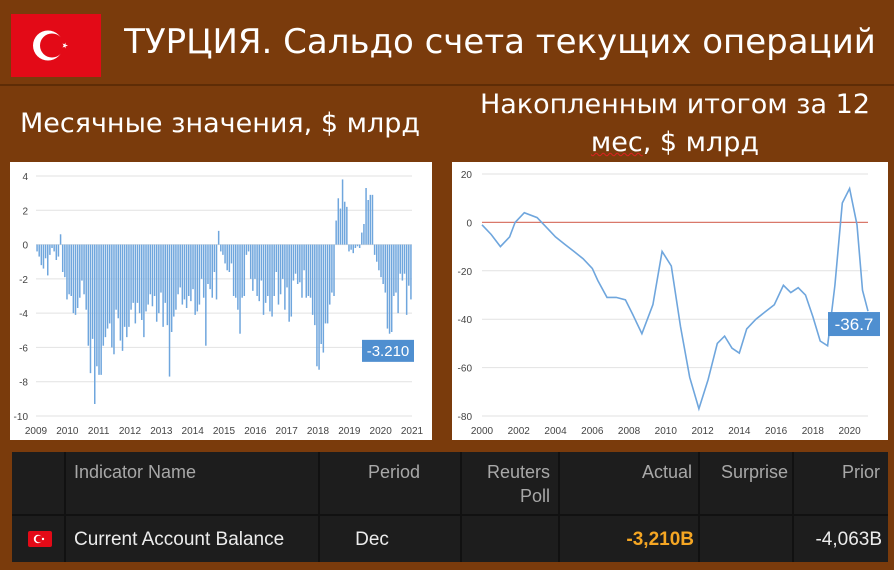 Image resolution: width=894 pixels, height=570 pixels. What do you see at coordinates (534, 496) in the screenshot?
I see `header-reuters-line2: Poll` at bounding box center [534, 496].